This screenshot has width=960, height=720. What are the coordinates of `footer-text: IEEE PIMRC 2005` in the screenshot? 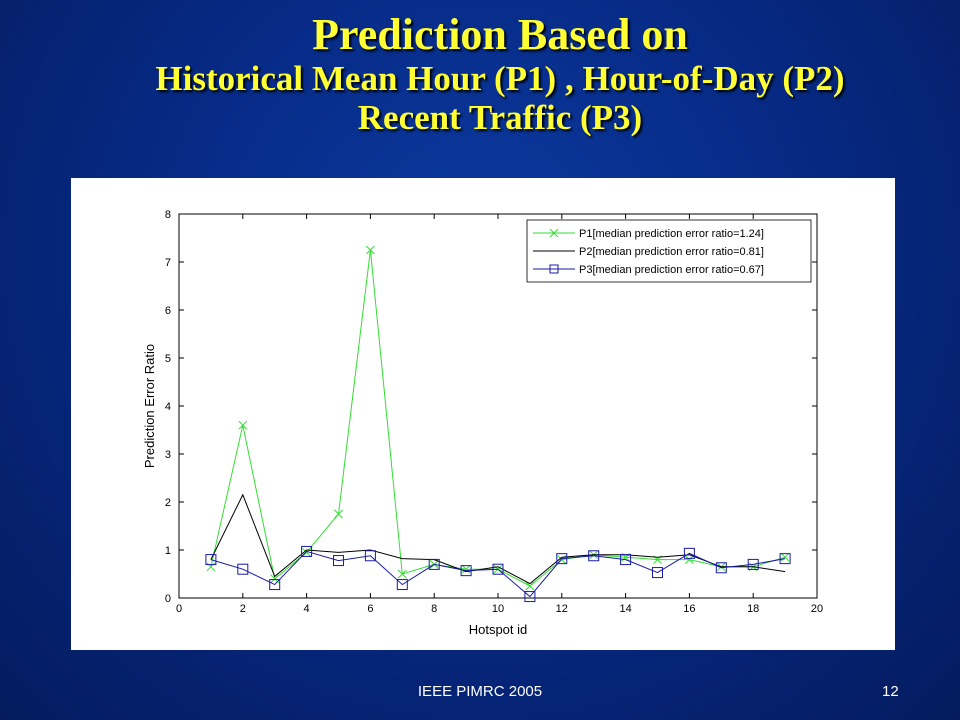 It's located at (480, 691).